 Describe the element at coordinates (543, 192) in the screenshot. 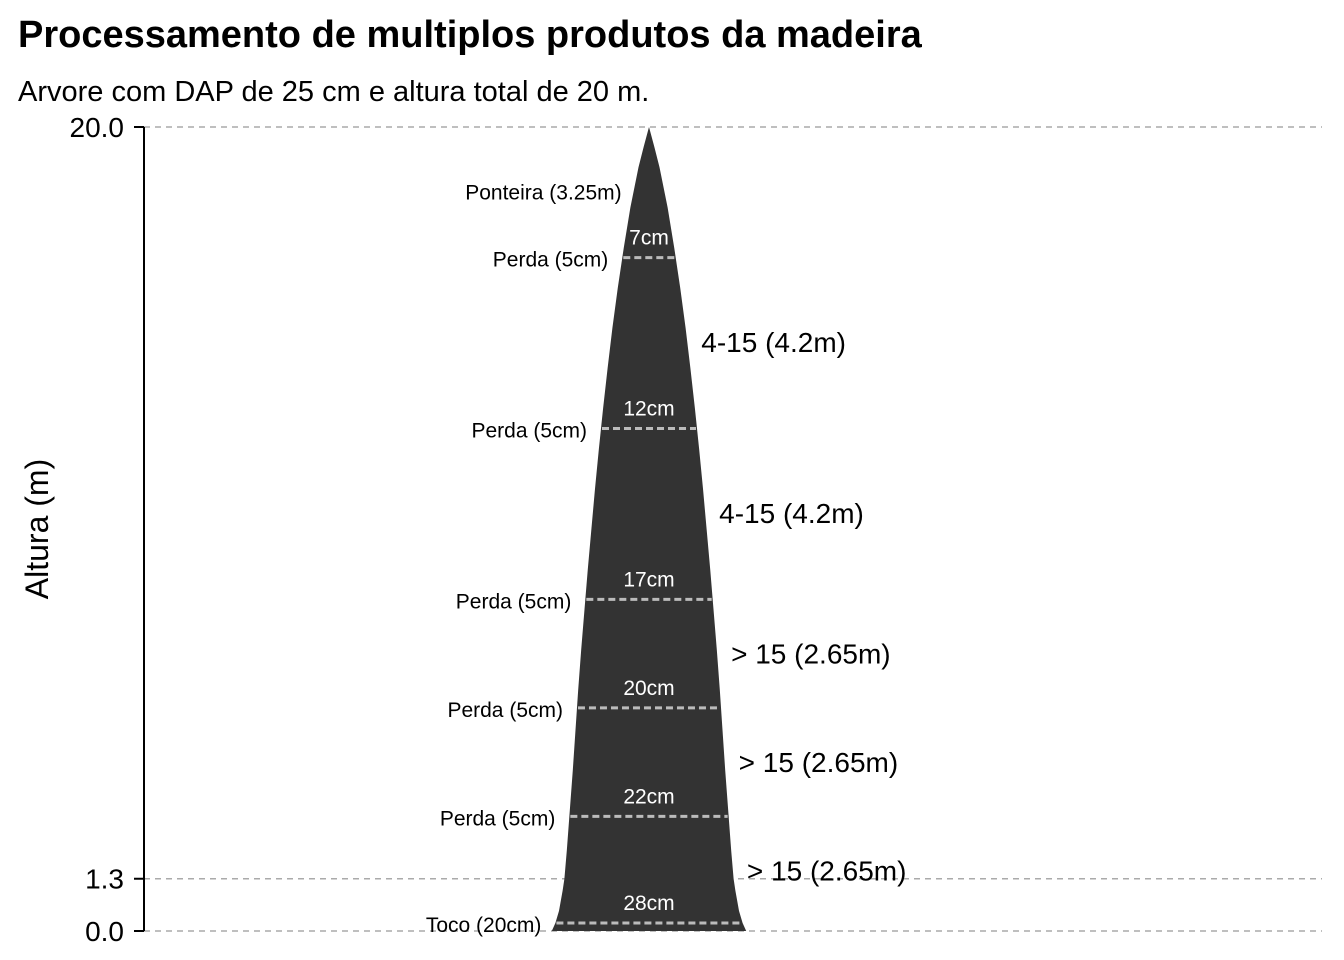

I see `top-piece-label: Ponteira (3.25m)` at that location.